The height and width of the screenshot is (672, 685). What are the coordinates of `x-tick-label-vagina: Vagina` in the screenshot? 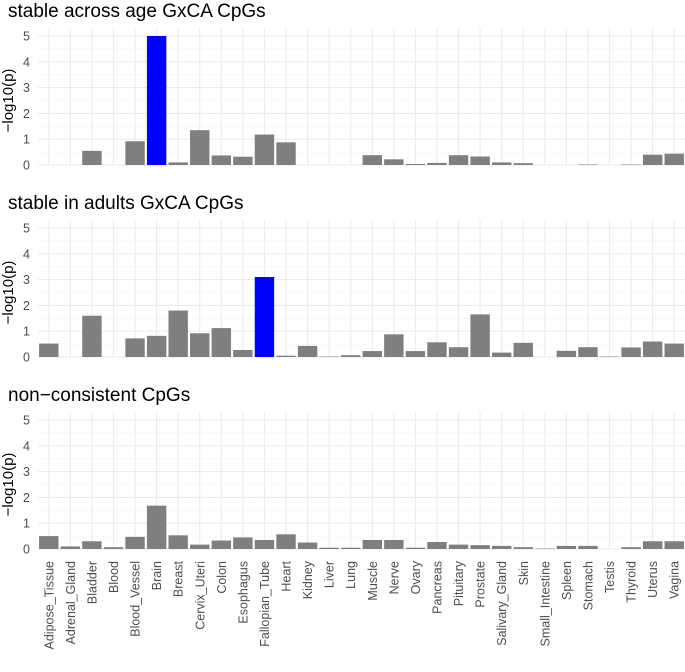 It's located at (675, 580).